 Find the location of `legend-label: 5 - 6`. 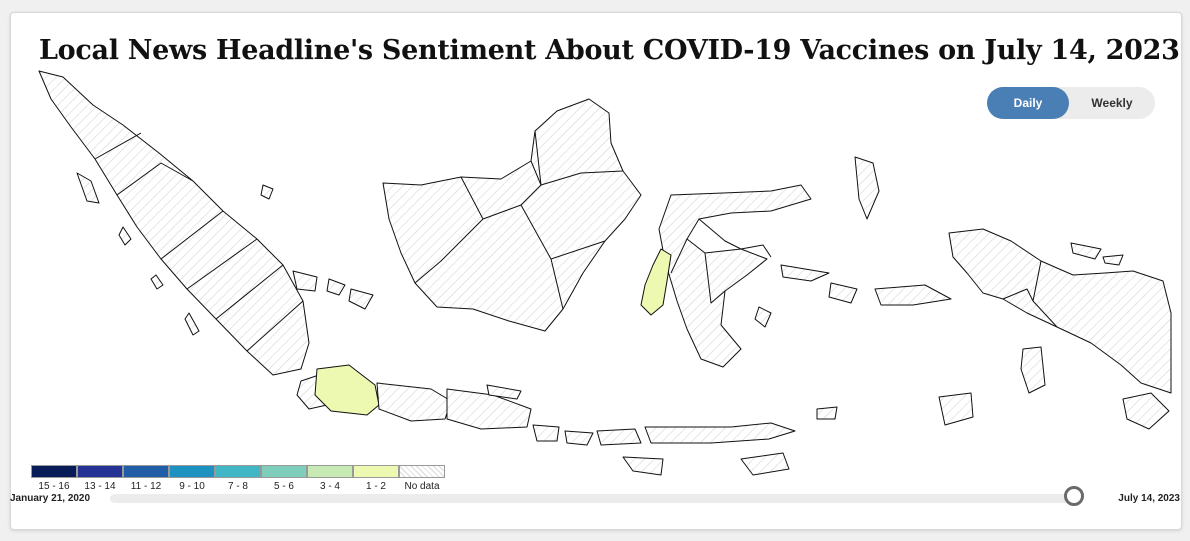

legend-label: 5 - 6 is located at coordinates (283, 486).